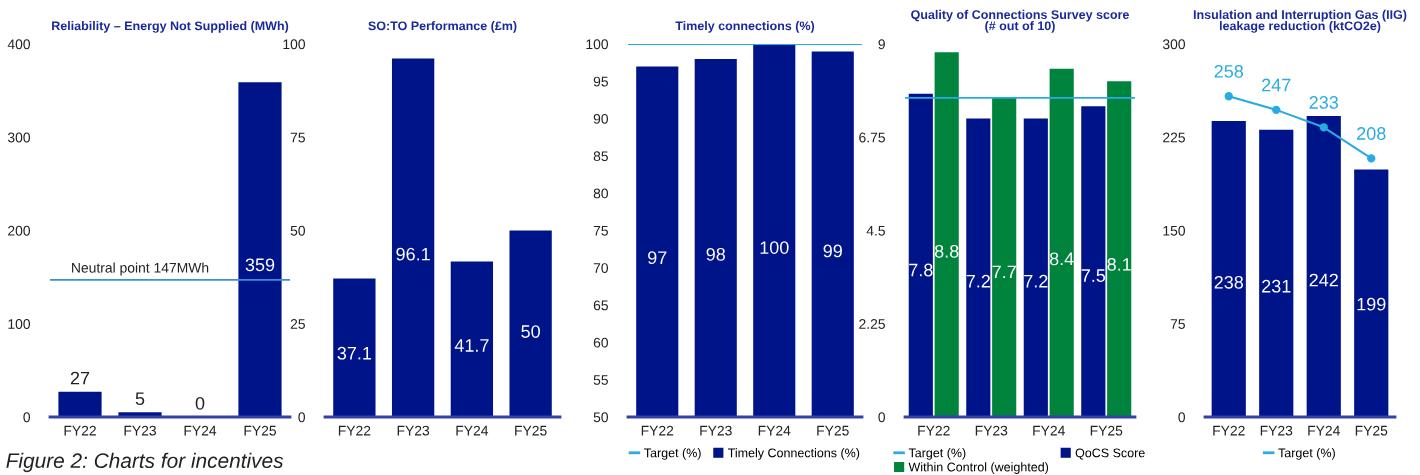 This screenshot has height=475, width=1420. What do you see at coordinates (921, 270) in the screenshot?
I see `data-label: 7.8` at bounding box center [921, 270].